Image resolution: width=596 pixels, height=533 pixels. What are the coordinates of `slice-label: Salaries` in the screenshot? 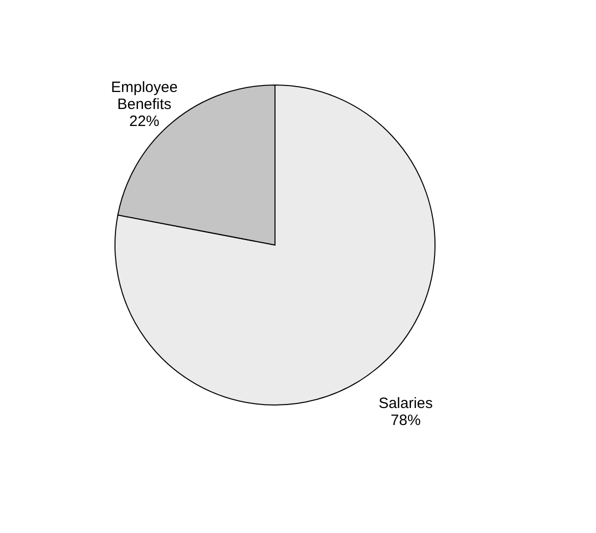 It's located at (405, 403).